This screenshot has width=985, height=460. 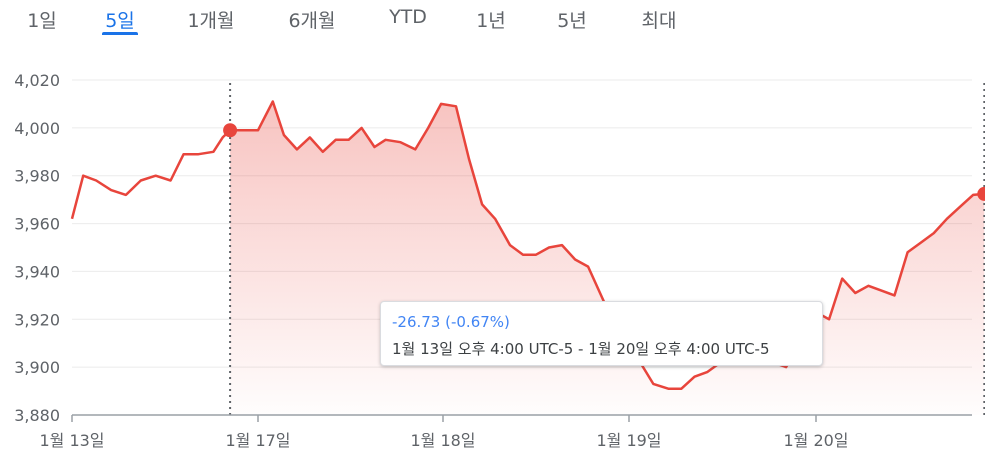 What do you see at coordinates (257, 440) in the screenshot?
I see `x-tick-label: 1월 17일` at bounding box center [257, 440].